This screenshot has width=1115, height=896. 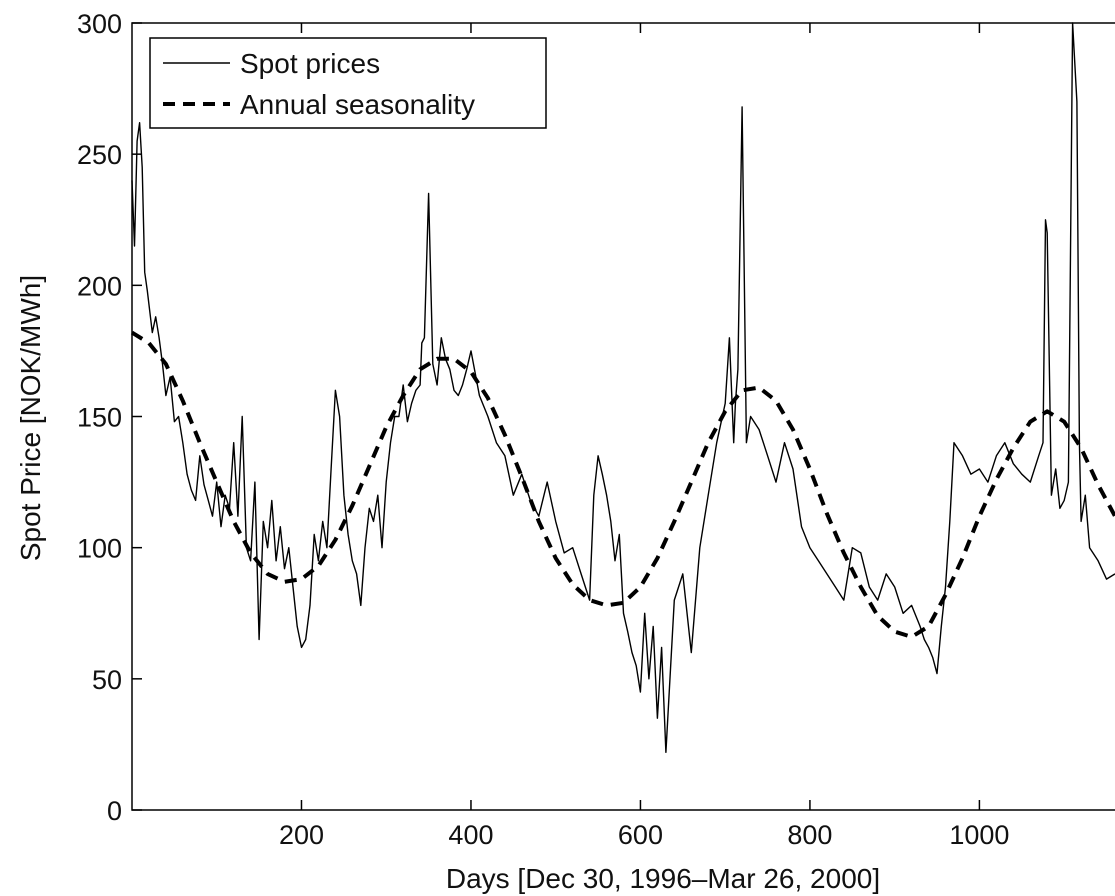 What do you see at coordinates (979, 835) in the screenshot?
I see `x-tick-label: 1000` at bounding box center [979, 835].